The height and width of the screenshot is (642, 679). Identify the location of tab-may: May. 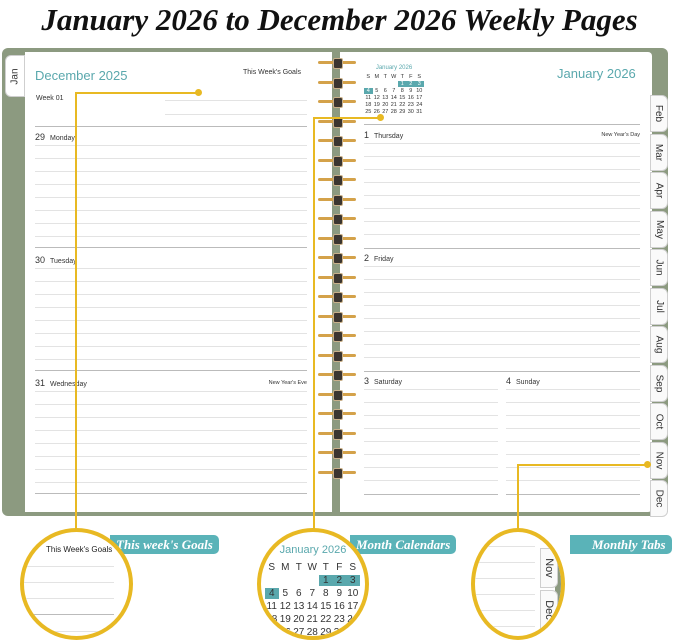
(659, 229).